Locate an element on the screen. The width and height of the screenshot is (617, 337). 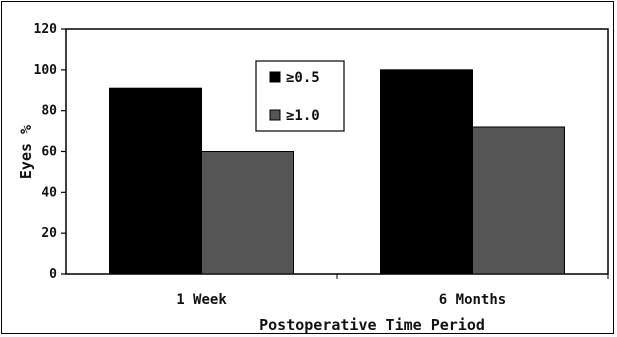
y-tick-label: 40 is located at coordinates (49, 192).